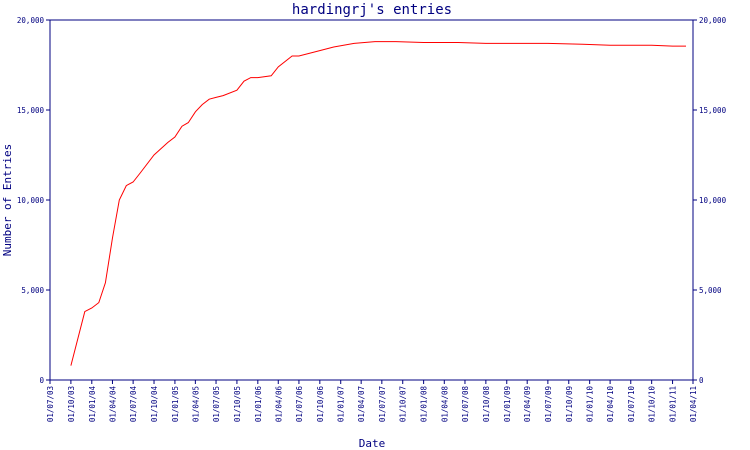 This screenshot has width=750, height=450. Describe the element at coordinates (7, 200) in the screenshot. I see `y-axis-title: Number of Entries` at that location.